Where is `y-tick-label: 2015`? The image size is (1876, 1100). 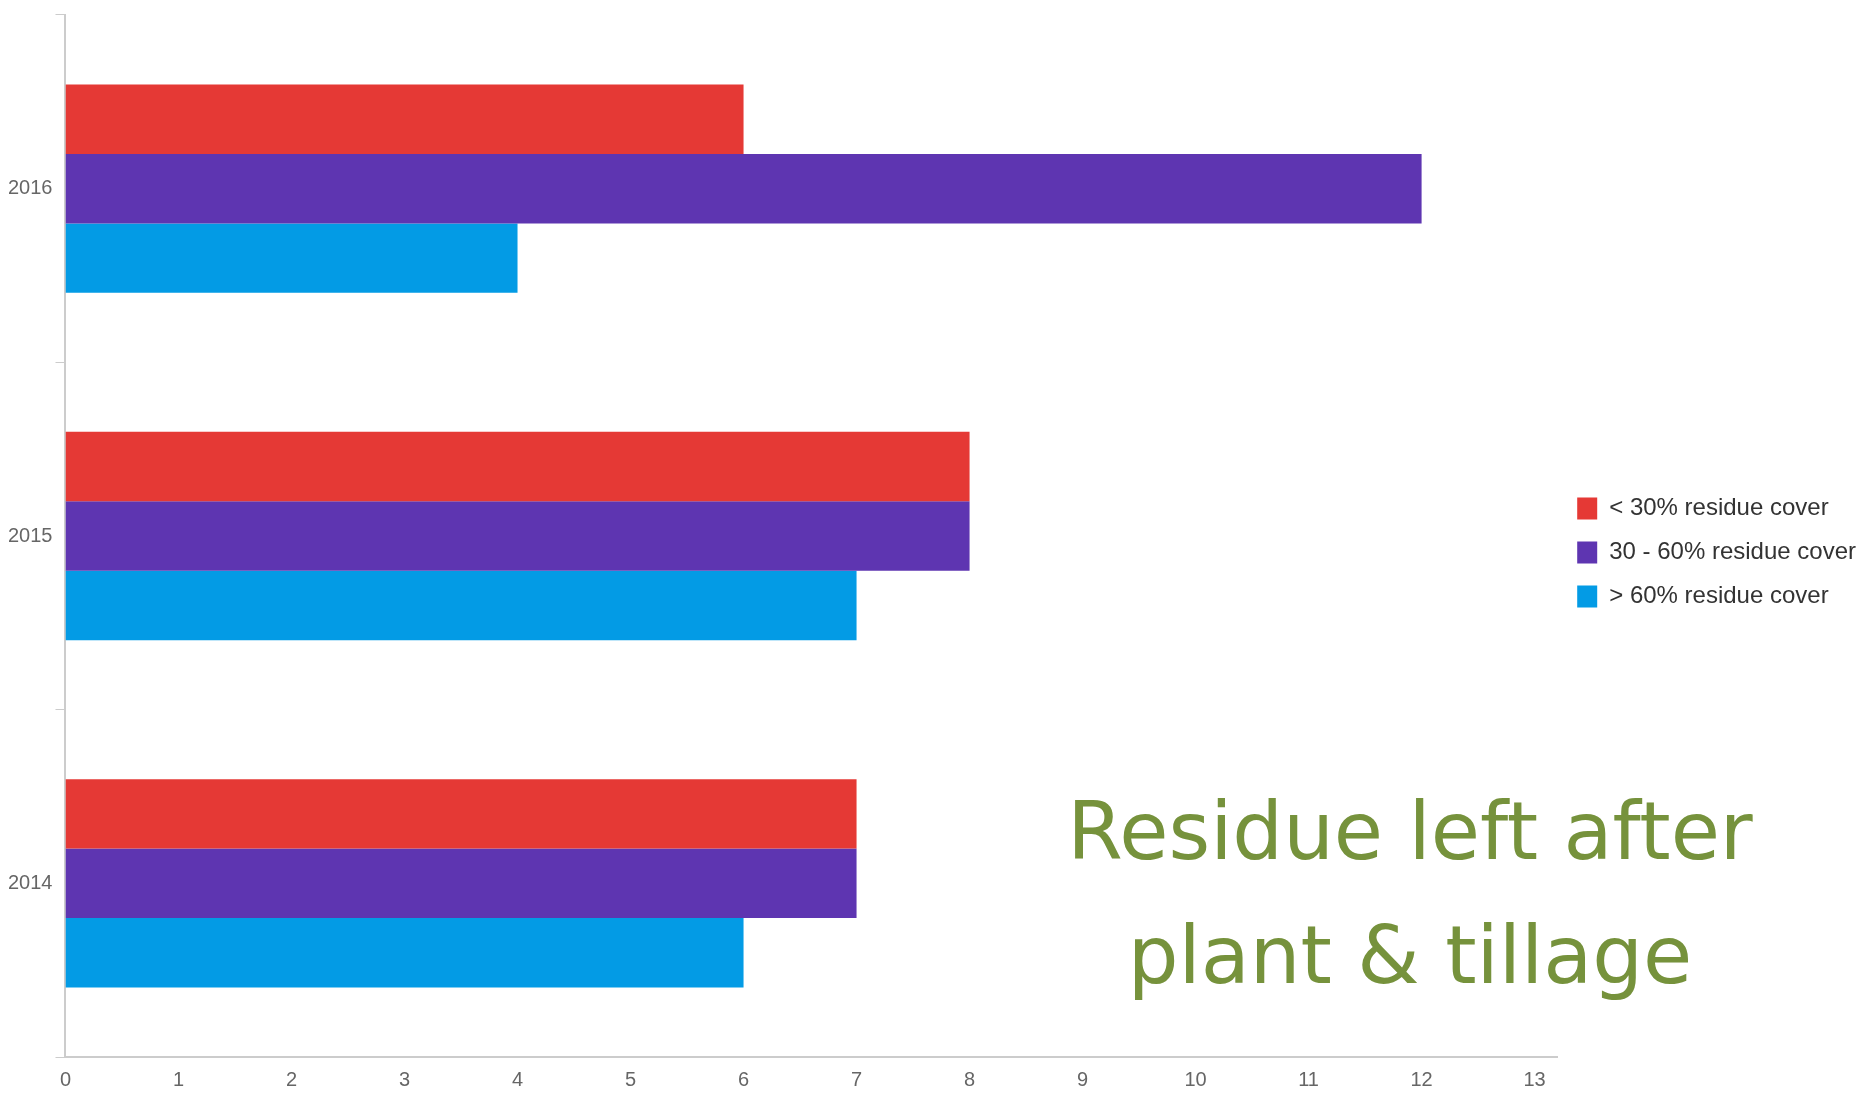
y-tick-label: 2015 is located at coordinates (30, 534).